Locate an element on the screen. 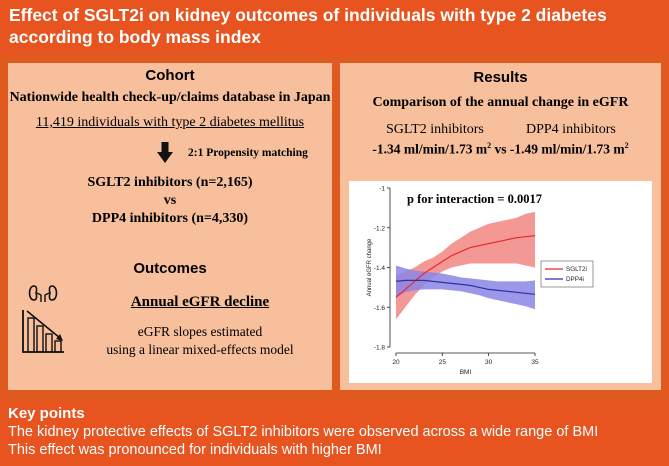 The height and width of the screenshot is (466, 669). legend-box is located at coordinates (567, 274).